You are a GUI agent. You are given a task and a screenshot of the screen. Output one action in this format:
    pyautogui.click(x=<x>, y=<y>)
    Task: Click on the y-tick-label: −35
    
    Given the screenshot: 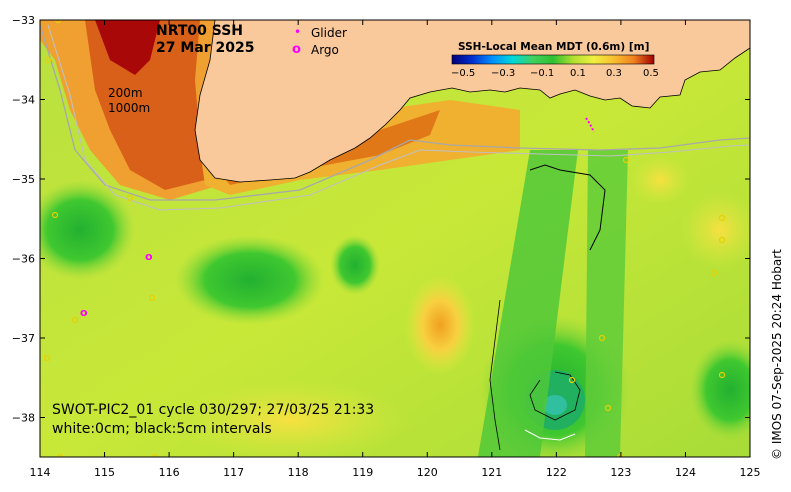 What is the action you would take?
    pyautogui.click(x=23, y=179)
    